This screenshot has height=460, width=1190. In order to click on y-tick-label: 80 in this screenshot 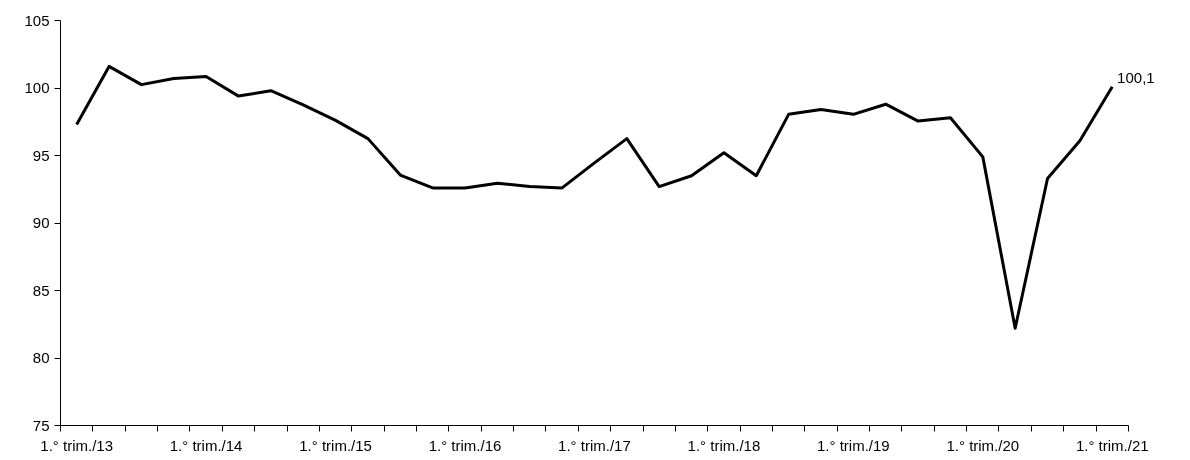, I will do `click(41, 357)`.